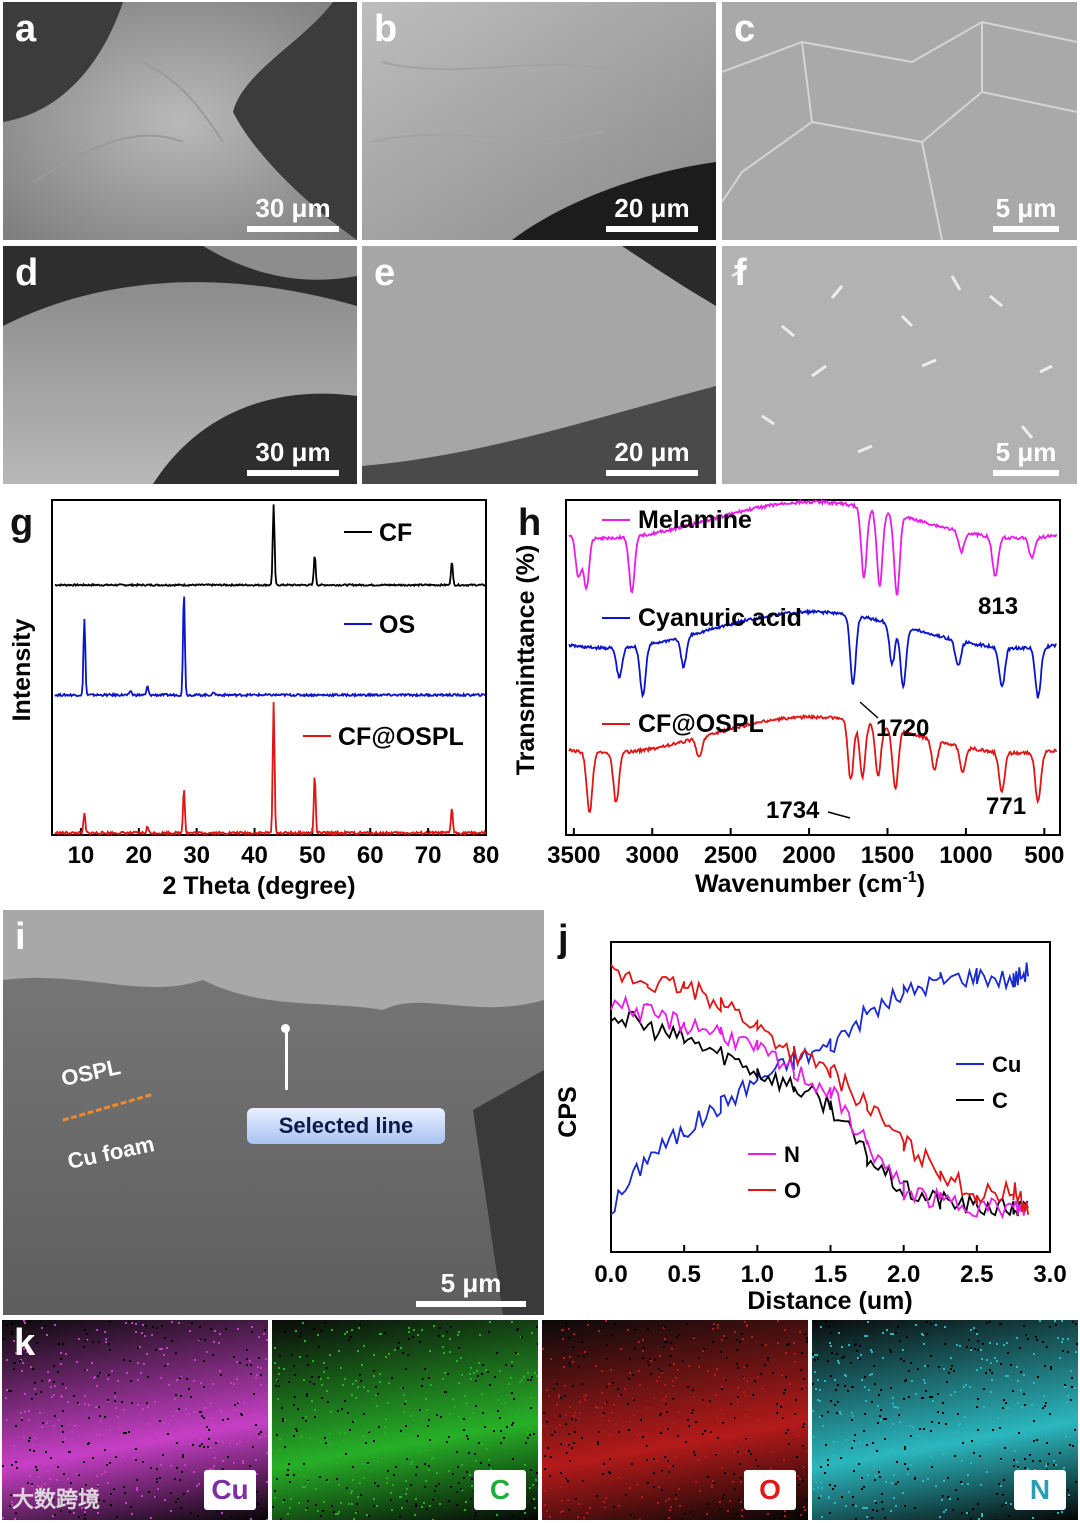 The width and height of the screenshot is (1080, 1523). I want to click on selected-line-badge: Selected line, so click(346, 1126).